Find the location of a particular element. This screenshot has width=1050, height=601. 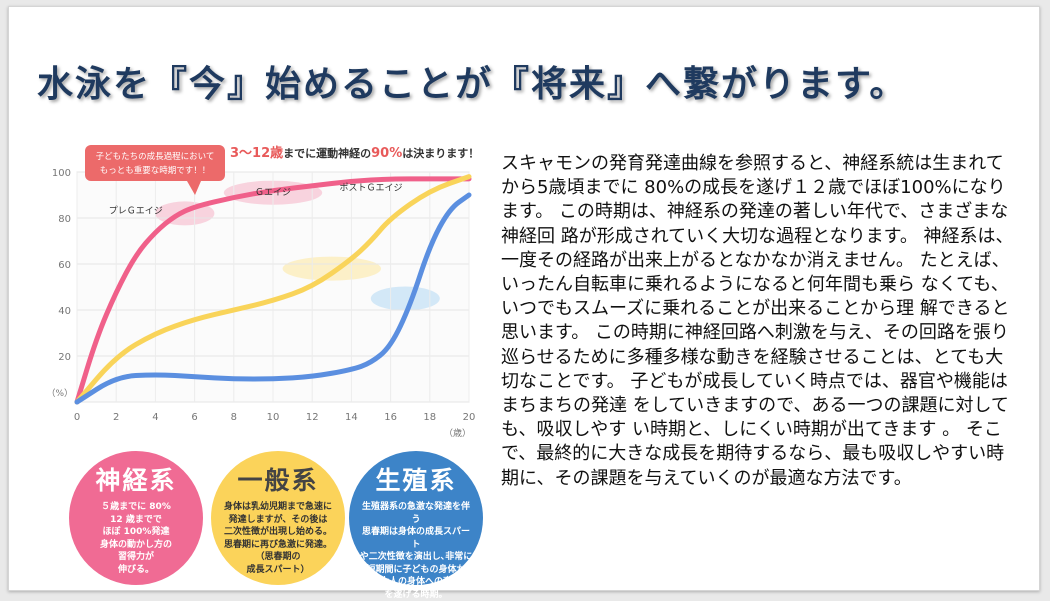

general-curve is located at coordinates (273, 289).